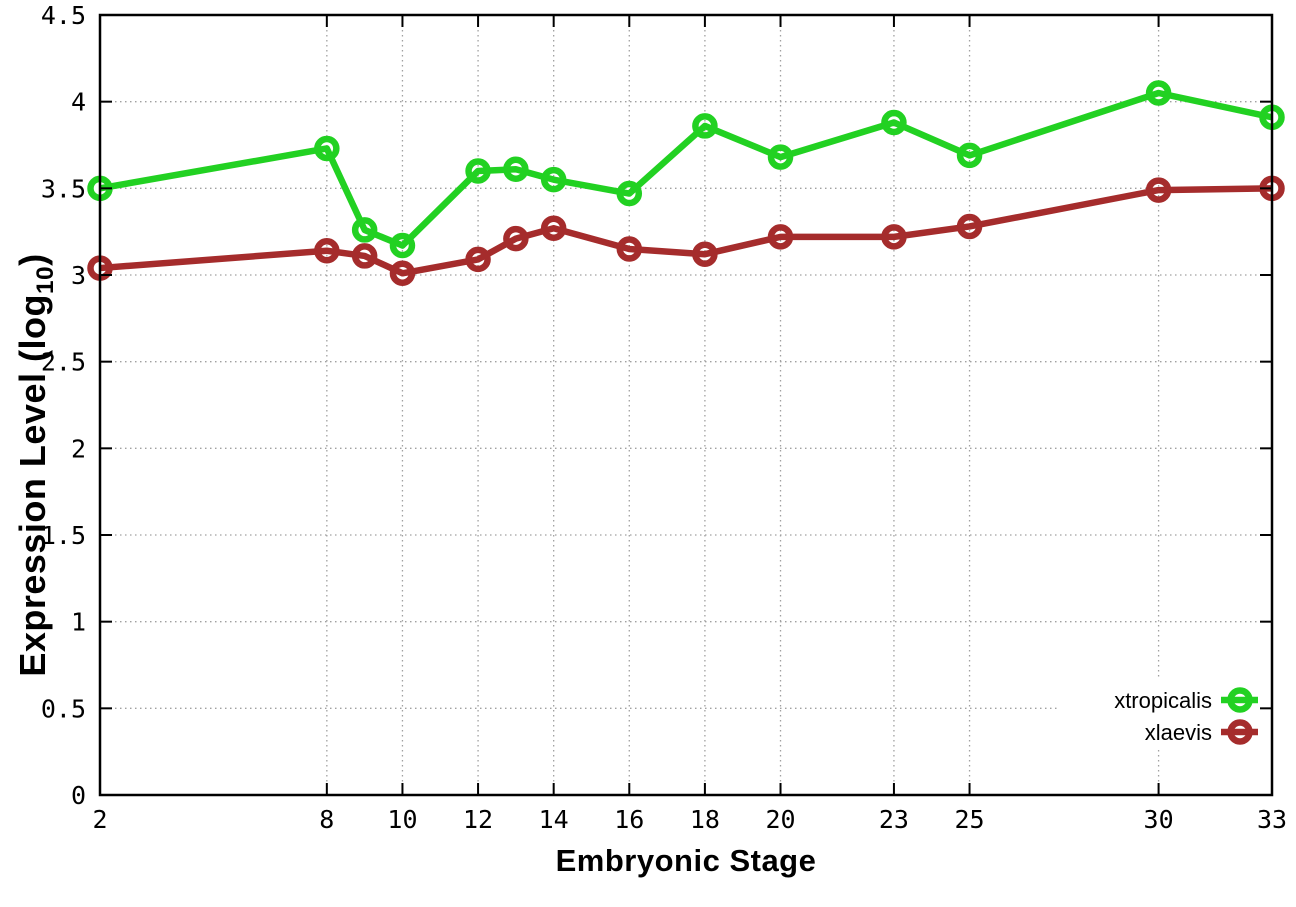 This screenshot has width=1296, height=907. I want to click on x-tick-label: 14, so click(554, 819).